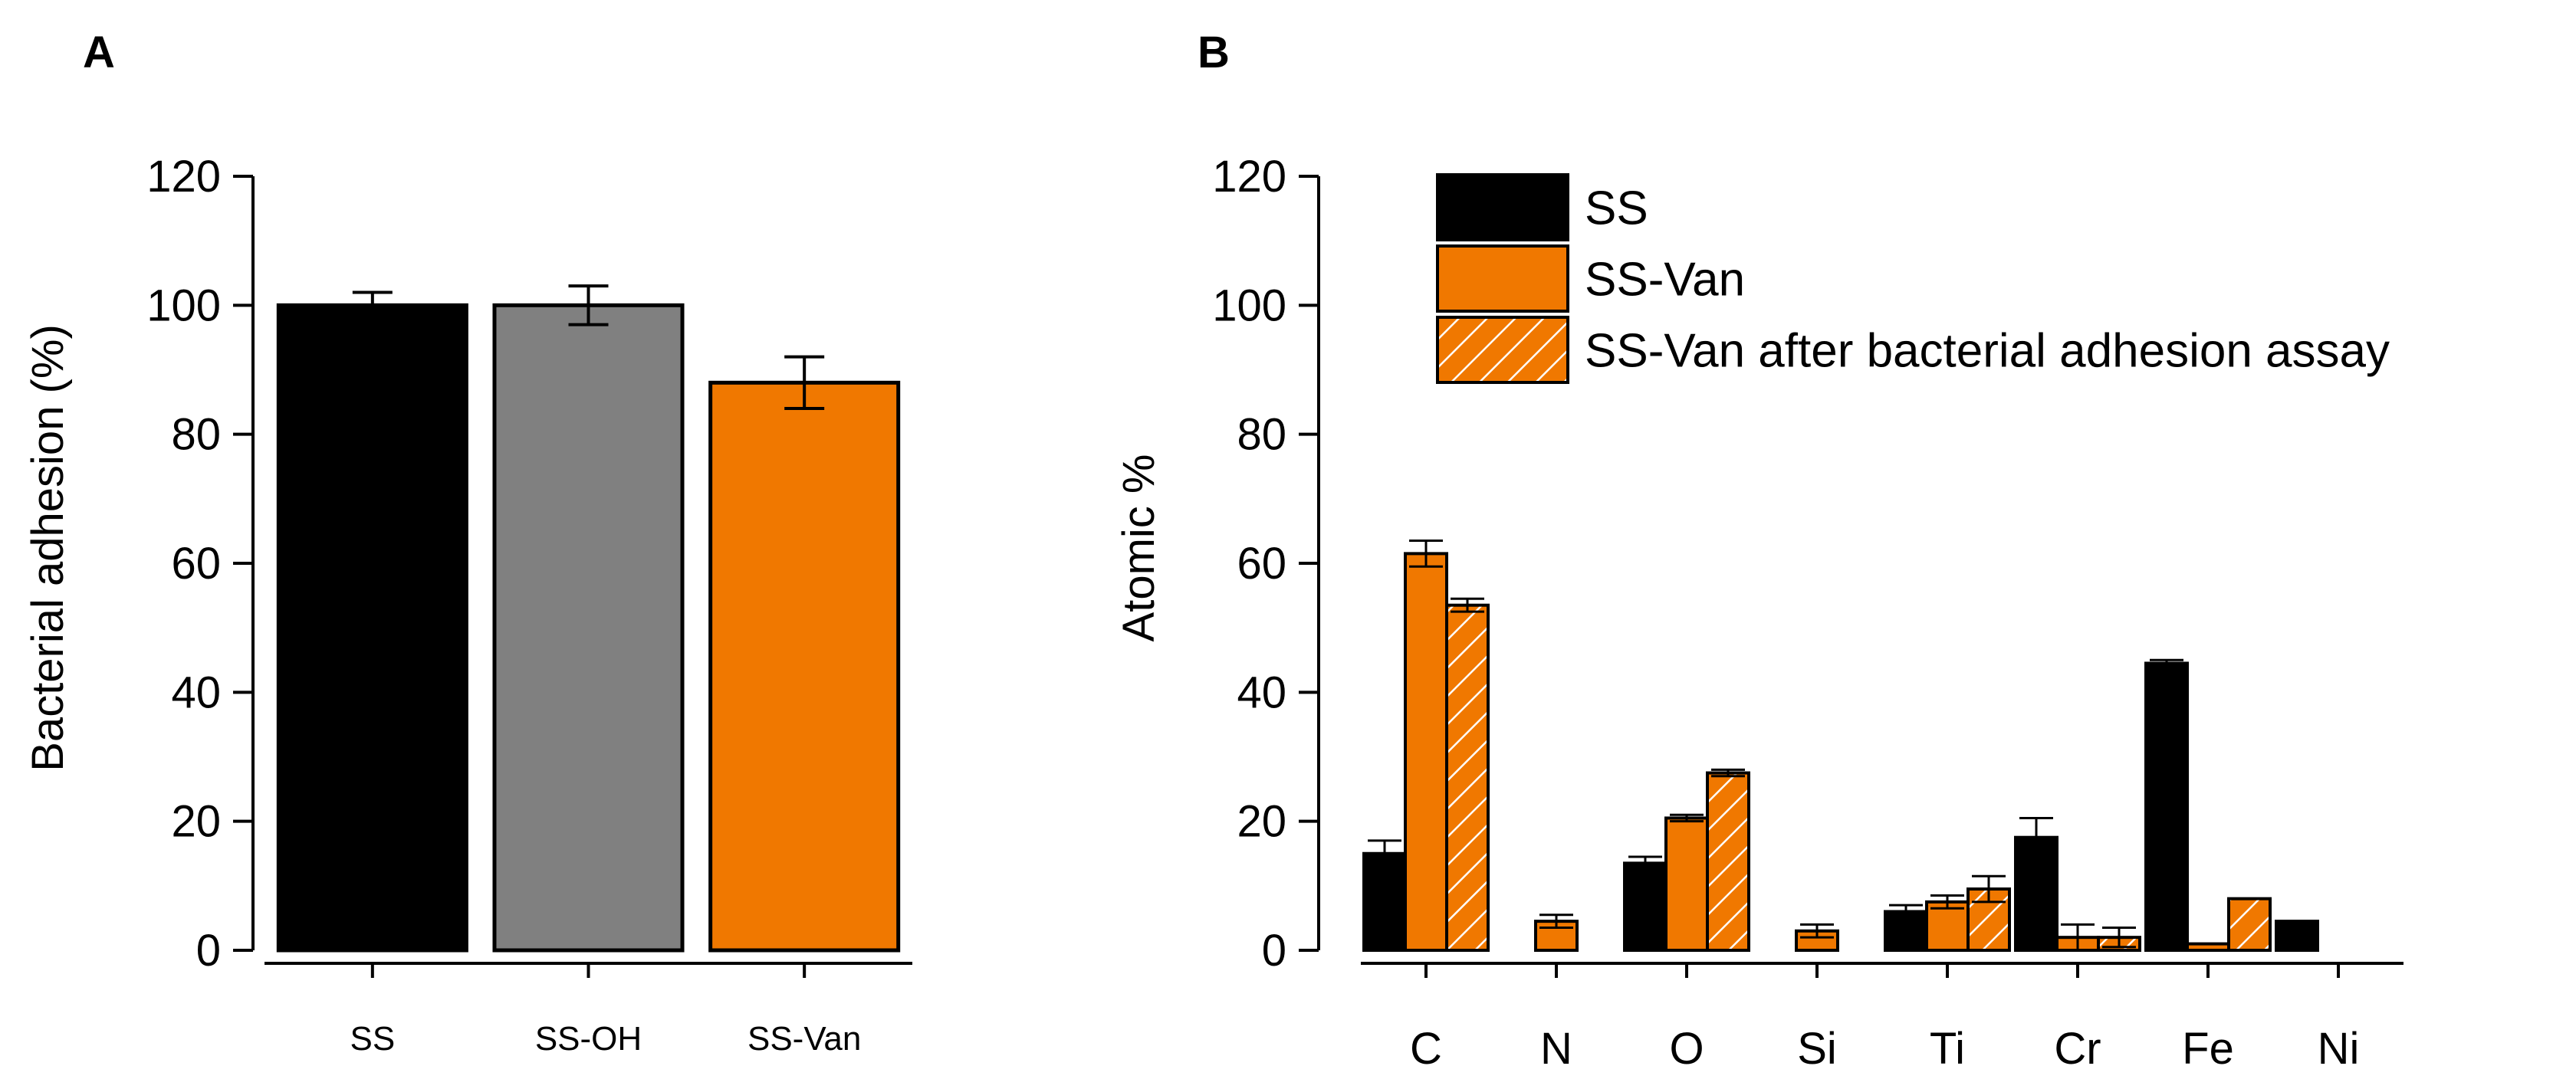 The height and width of the screenshot is (1089, 2576). I want to click on x-tick-label: SS, so click(373, 1039).